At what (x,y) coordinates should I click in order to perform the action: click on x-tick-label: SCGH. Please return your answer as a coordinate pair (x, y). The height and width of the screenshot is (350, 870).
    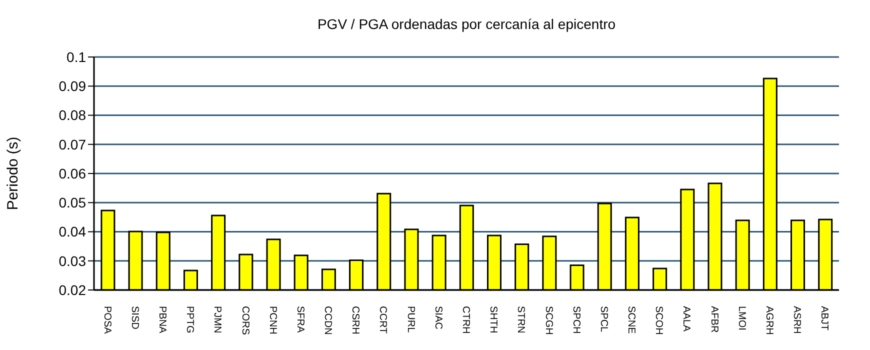
    Looking at the image, I should click on (548, 320).